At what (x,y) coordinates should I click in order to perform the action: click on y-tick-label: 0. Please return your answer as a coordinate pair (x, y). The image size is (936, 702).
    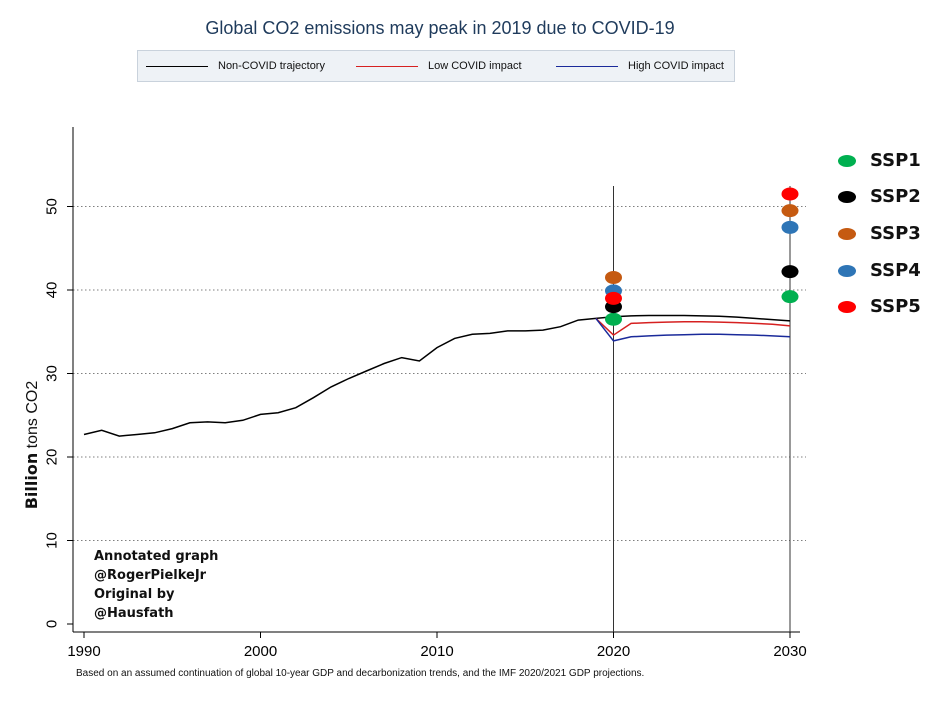
    Looking at the image, I should click on (52, 624).